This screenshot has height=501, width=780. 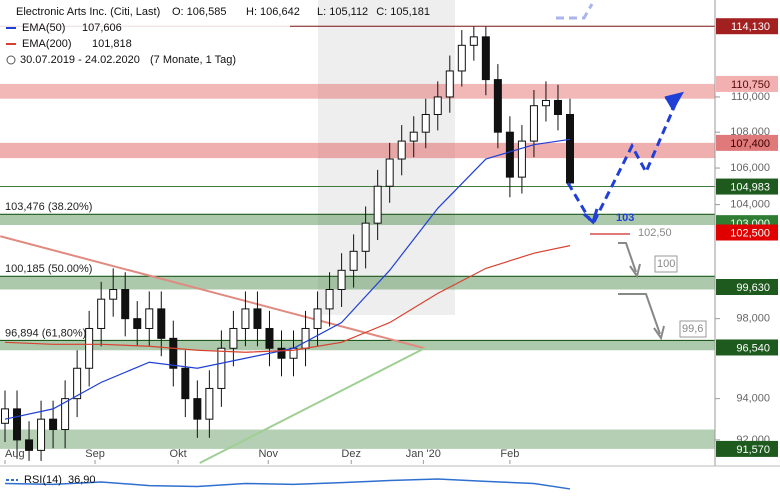 I want to click on rsi-name: RSI(14), so click(x=43, y=480).